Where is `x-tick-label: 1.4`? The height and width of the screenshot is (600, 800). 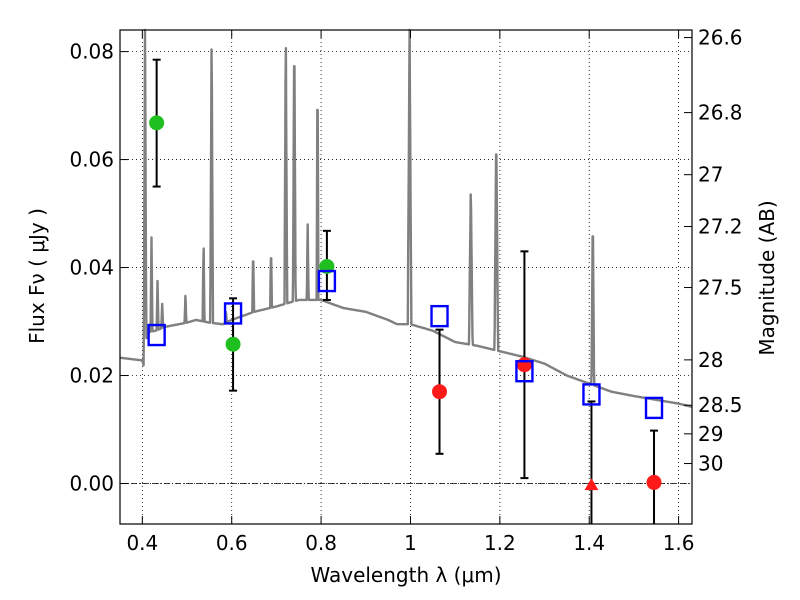
x-tick-label: 1.4 is located at coordinates (589, 543).